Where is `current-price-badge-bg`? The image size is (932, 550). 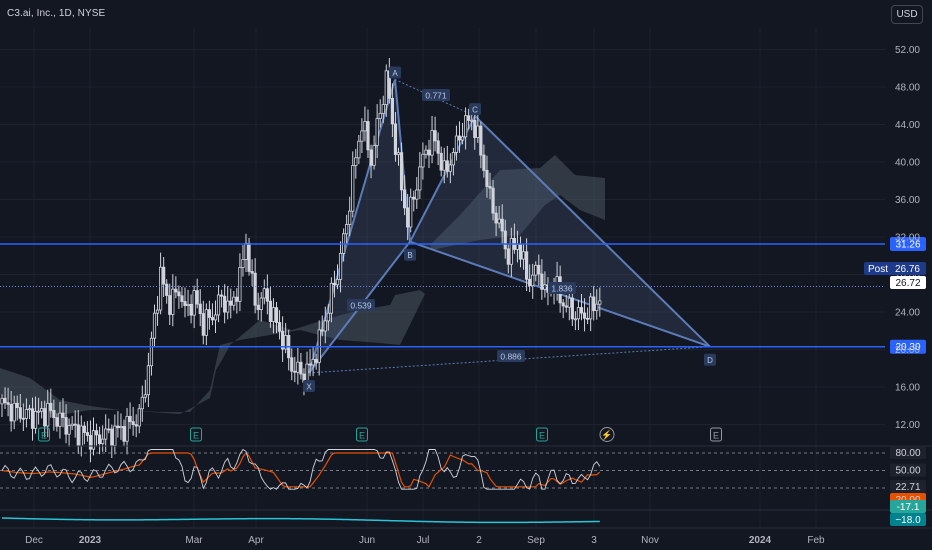
current-price-badge-bg is located at coordinates (908, 282).